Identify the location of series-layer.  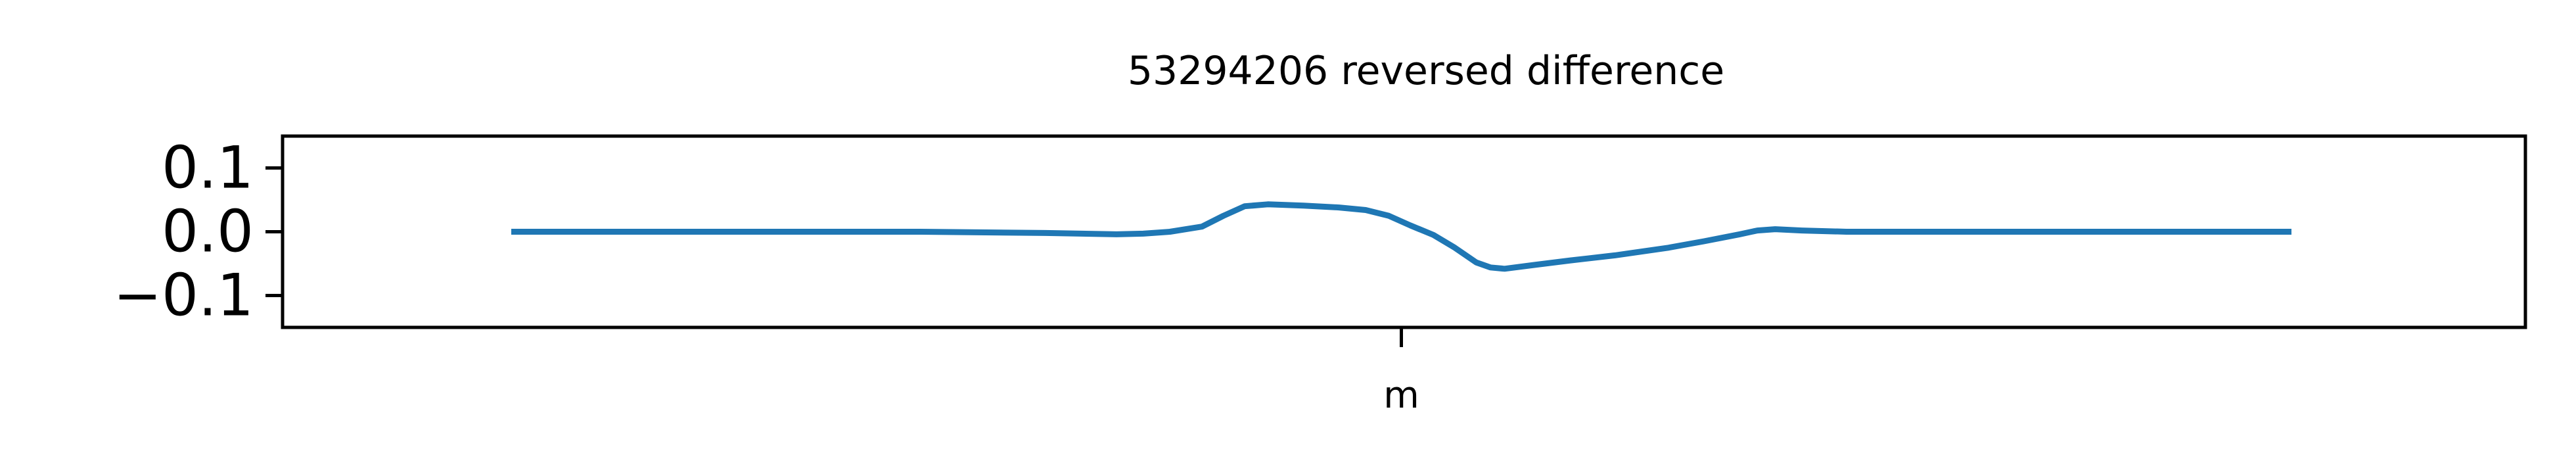
(1401, 237).